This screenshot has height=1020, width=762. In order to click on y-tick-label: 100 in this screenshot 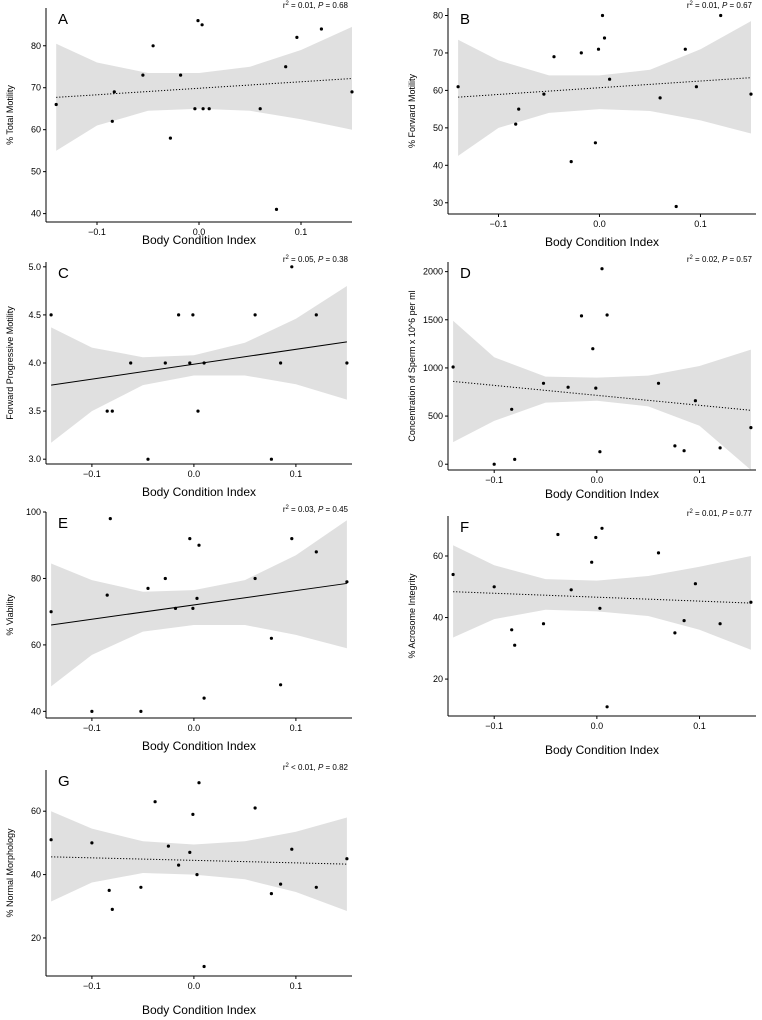, I will do `click(33, 512)`.